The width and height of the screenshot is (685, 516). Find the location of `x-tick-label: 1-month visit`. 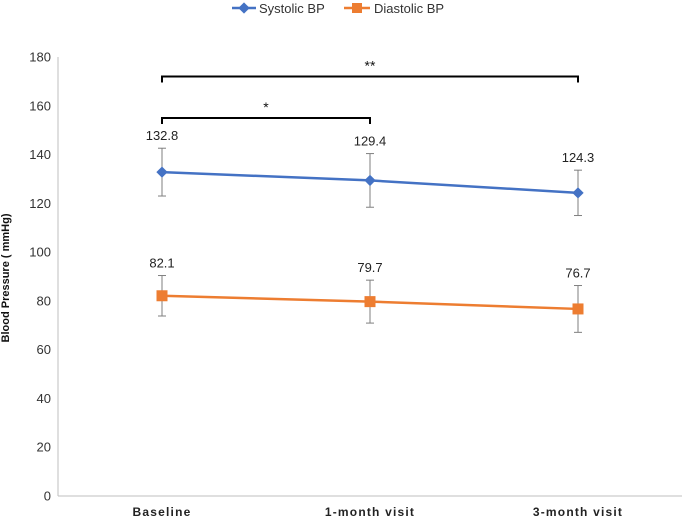

x-tick-label: 1-month visit is located at coordinates (370, 510).